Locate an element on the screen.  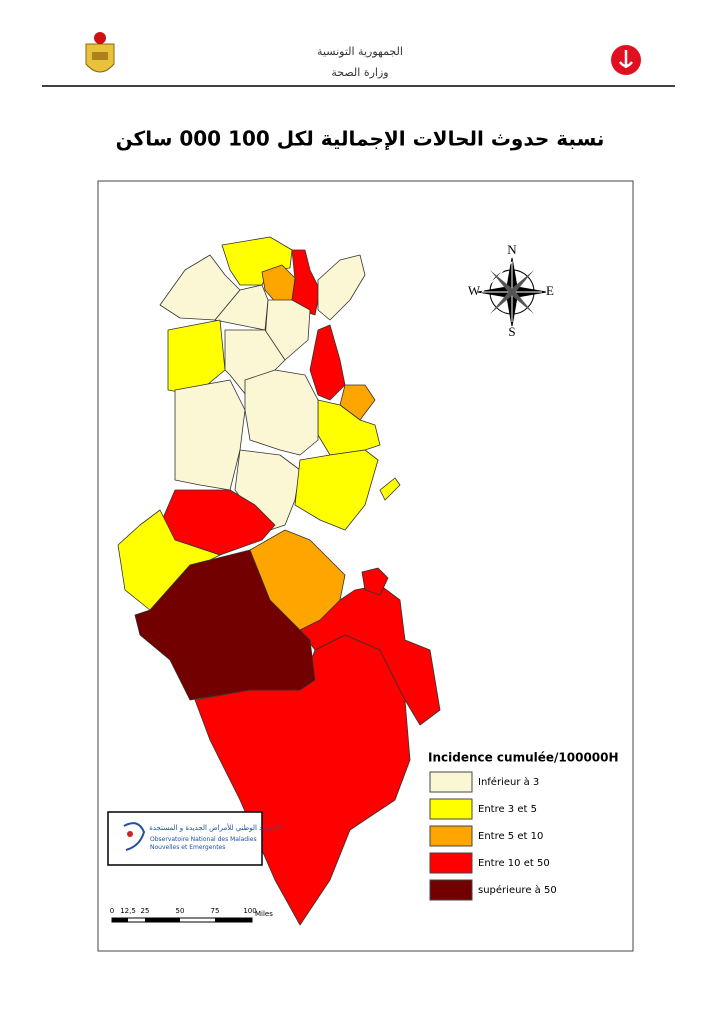
scale-tick-label: 25 is located at coordinates (145, 911).